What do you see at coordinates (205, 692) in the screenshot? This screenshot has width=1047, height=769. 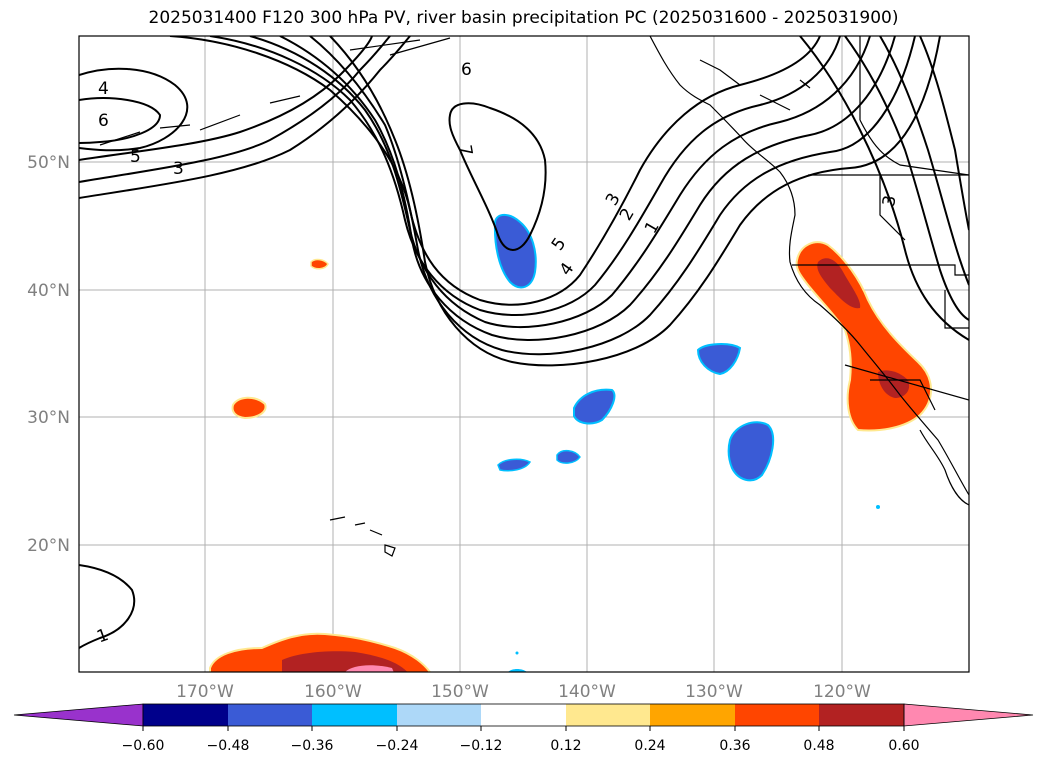 I see `lon-label: 170°W` at bounding box center [205, 692].